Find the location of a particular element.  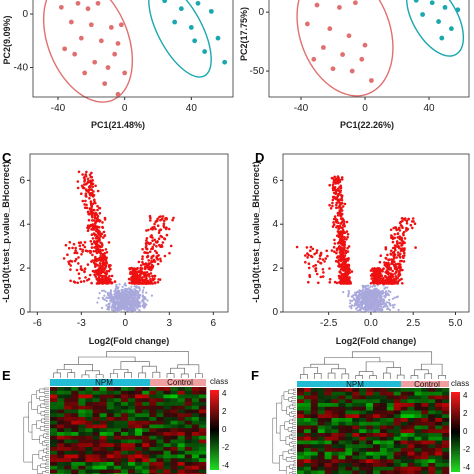

pca-b-ticks: -40 0 400-50 is located at coordinates (342, 60).